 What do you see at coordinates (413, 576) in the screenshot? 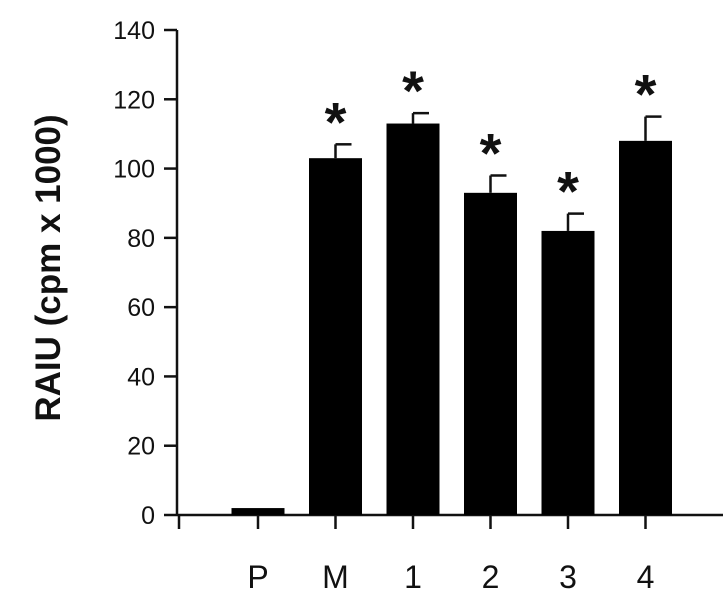
I see `x-tick-label: 1` at bounding box center [413, 576].